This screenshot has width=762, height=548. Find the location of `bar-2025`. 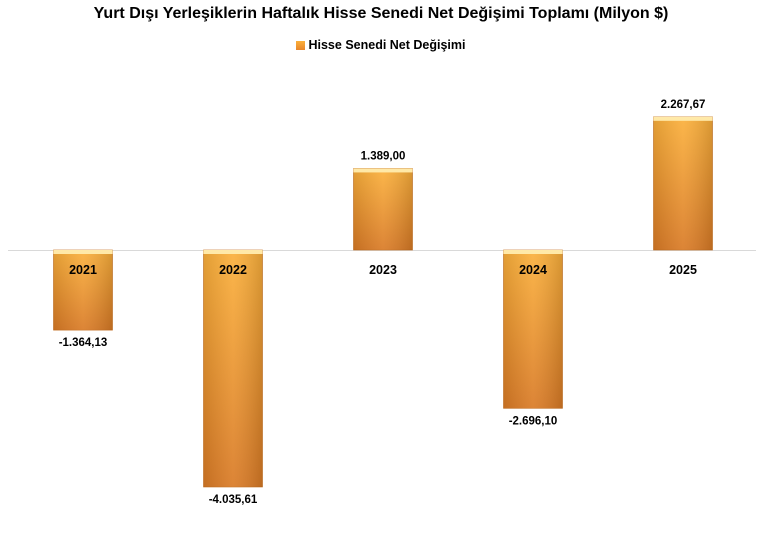

bar-2025 is located at coordinates (683, 183).